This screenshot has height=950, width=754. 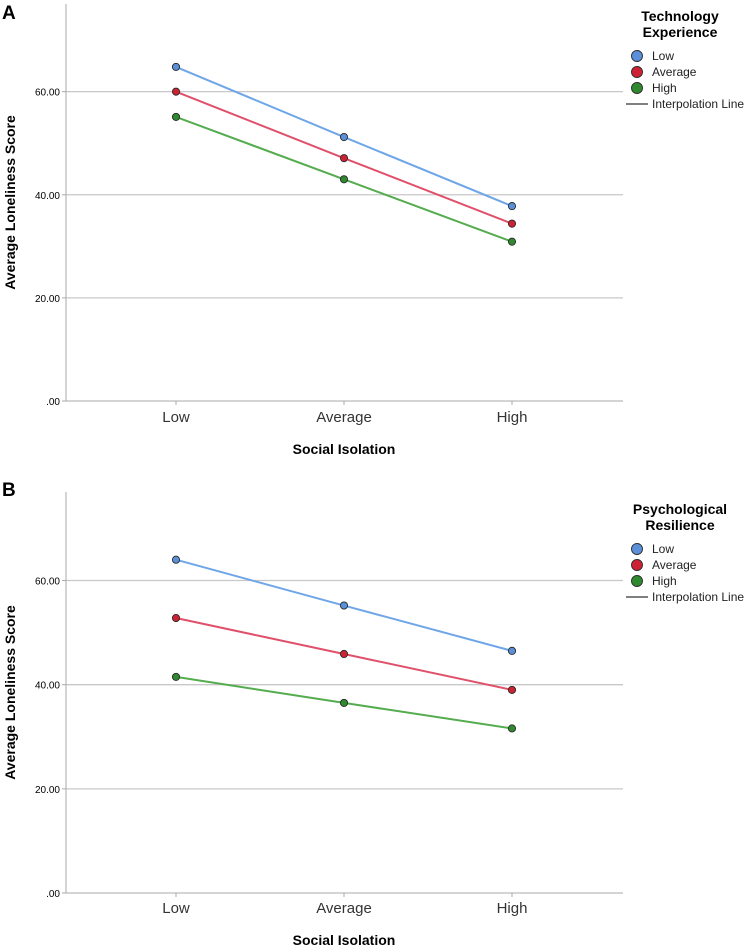 I want to click on legend-title: Psychological, so click(x=680, y=509).